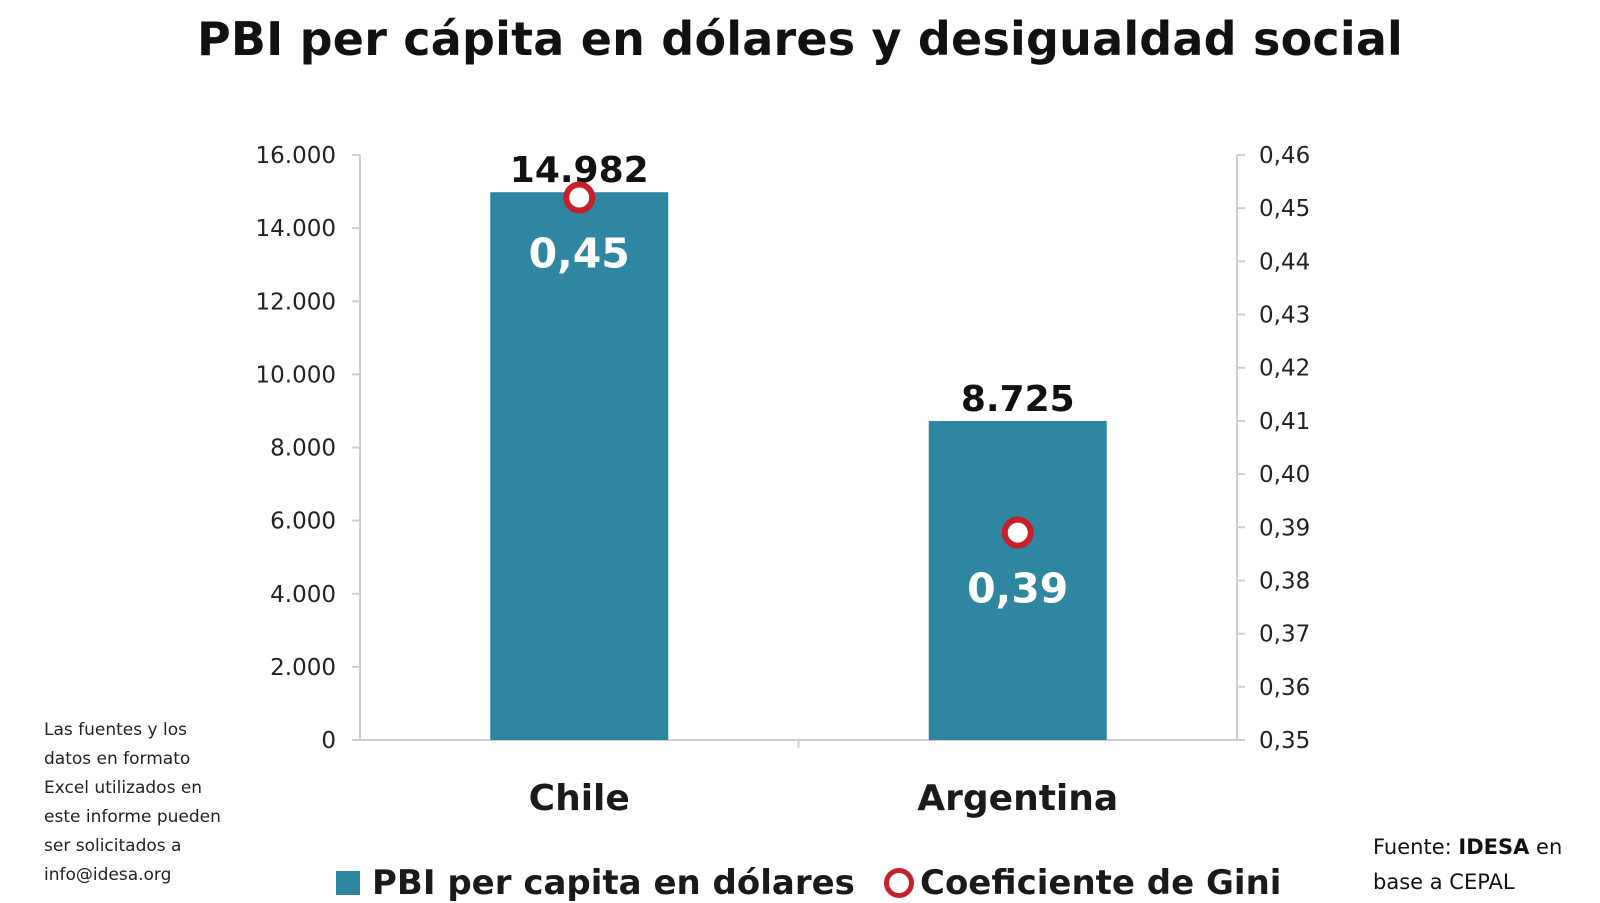  I want to click on x-category-label: Chile, so click(579, 798).